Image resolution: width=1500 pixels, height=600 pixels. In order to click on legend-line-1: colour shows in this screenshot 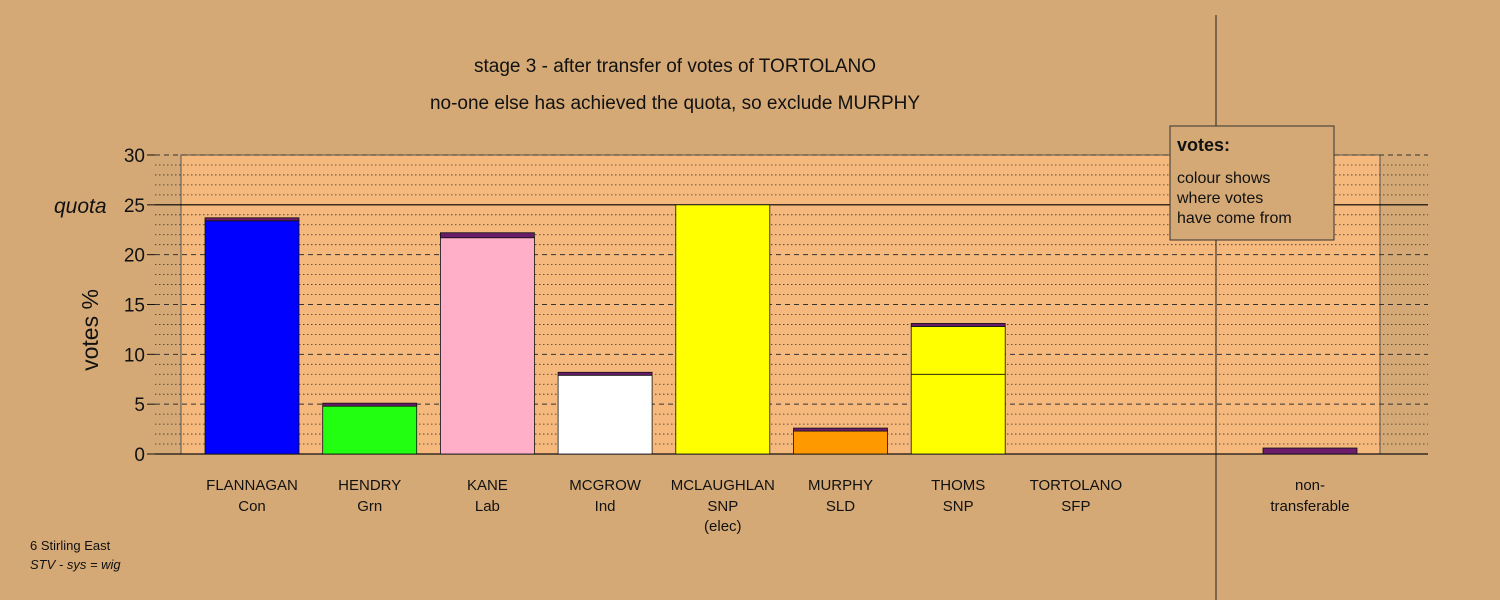, I will do `click(1223, 178)`.